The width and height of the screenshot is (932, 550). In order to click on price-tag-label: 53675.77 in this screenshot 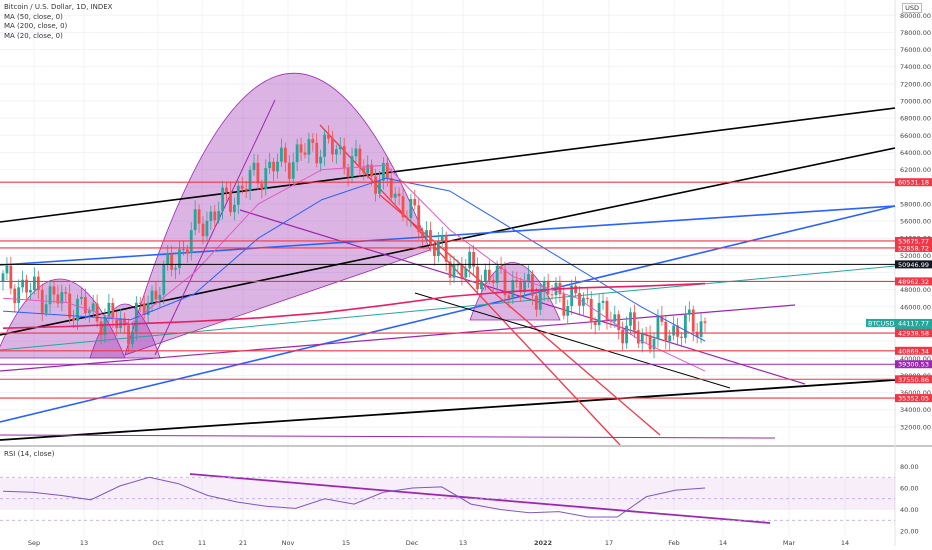, I will do `click(913, 241)`.